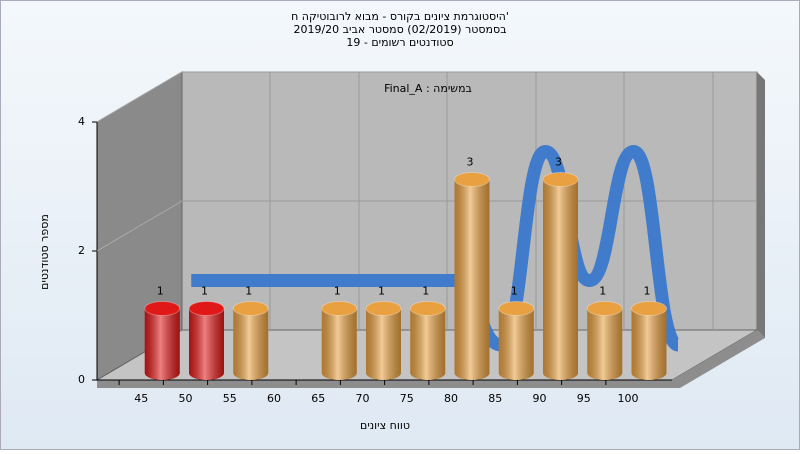 The height and width of the screenshot is (454, 800). What do you see at coordinates (44, 252) in the screenshot?
I see `y-axis-label: מספר סטודנטים` at bounding box center [44, 252].